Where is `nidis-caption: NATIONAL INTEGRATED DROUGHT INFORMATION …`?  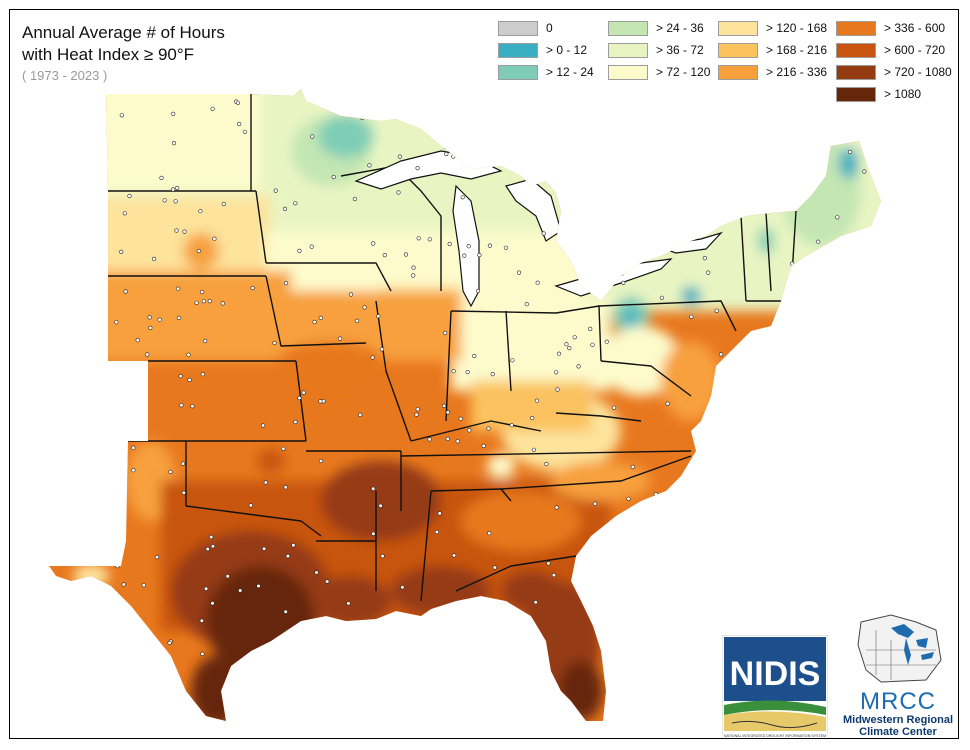
nidis-caption: NATIONAL INTEGRATED DROUGHT INFORMATION … is located at coordinates (775, 736).